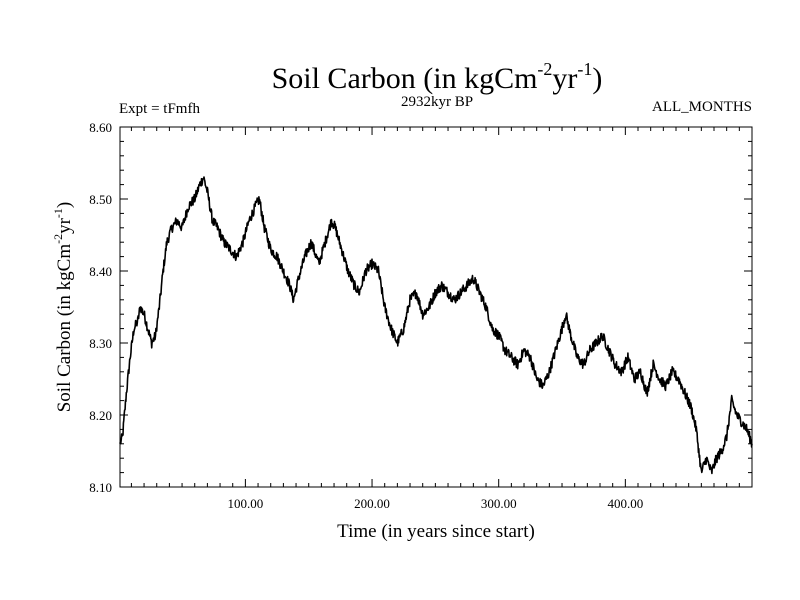  What do you see at coordinates (372, 503) in the screenshot?
I see `x-tick-label: 200.00` at bounding box center [372, 503].